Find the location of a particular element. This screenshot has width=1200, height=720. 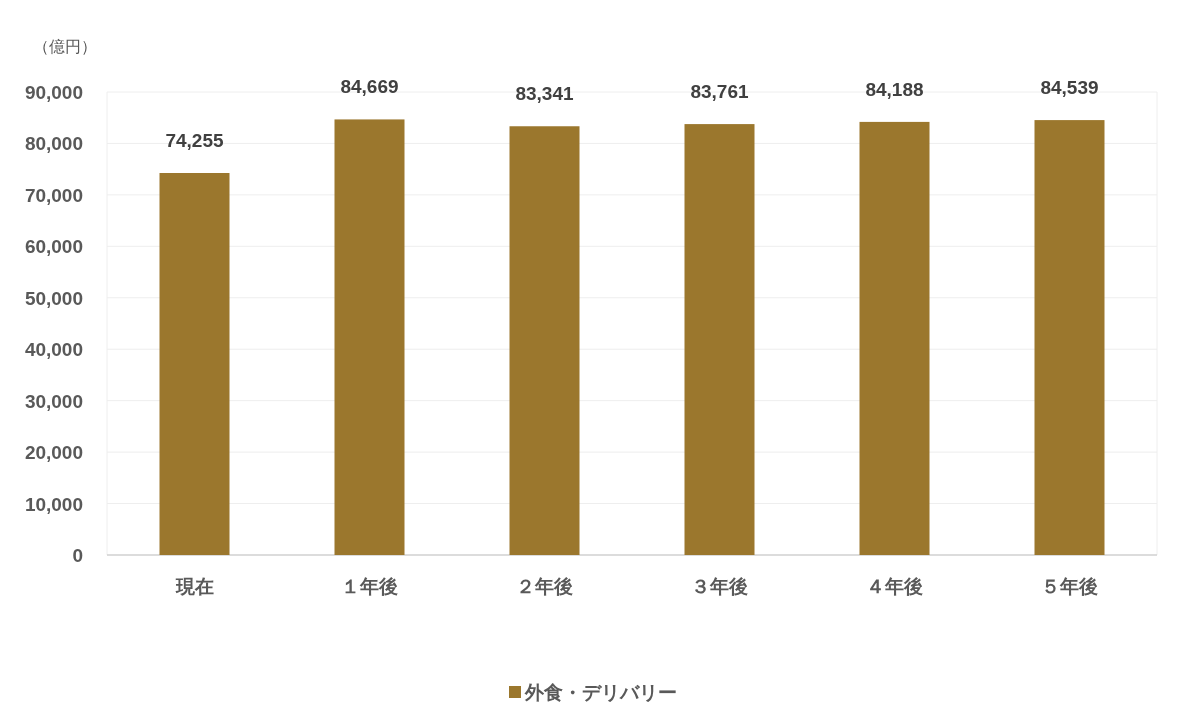

x-tick-label: ２年後 is located at coordinates (544, 586).